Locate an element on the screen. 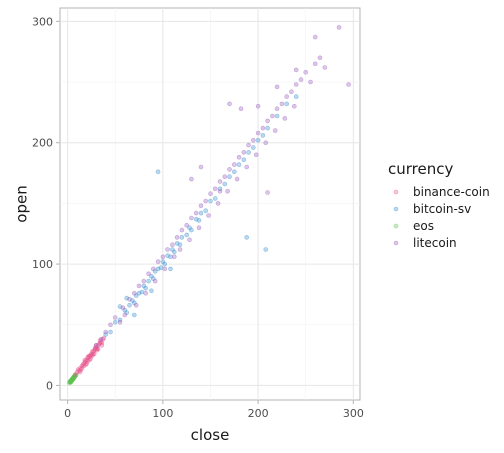 Image resolution: width=504 pixels, height=453 pixels. x-tick-label: 300 is located at coordinates (353, 413).